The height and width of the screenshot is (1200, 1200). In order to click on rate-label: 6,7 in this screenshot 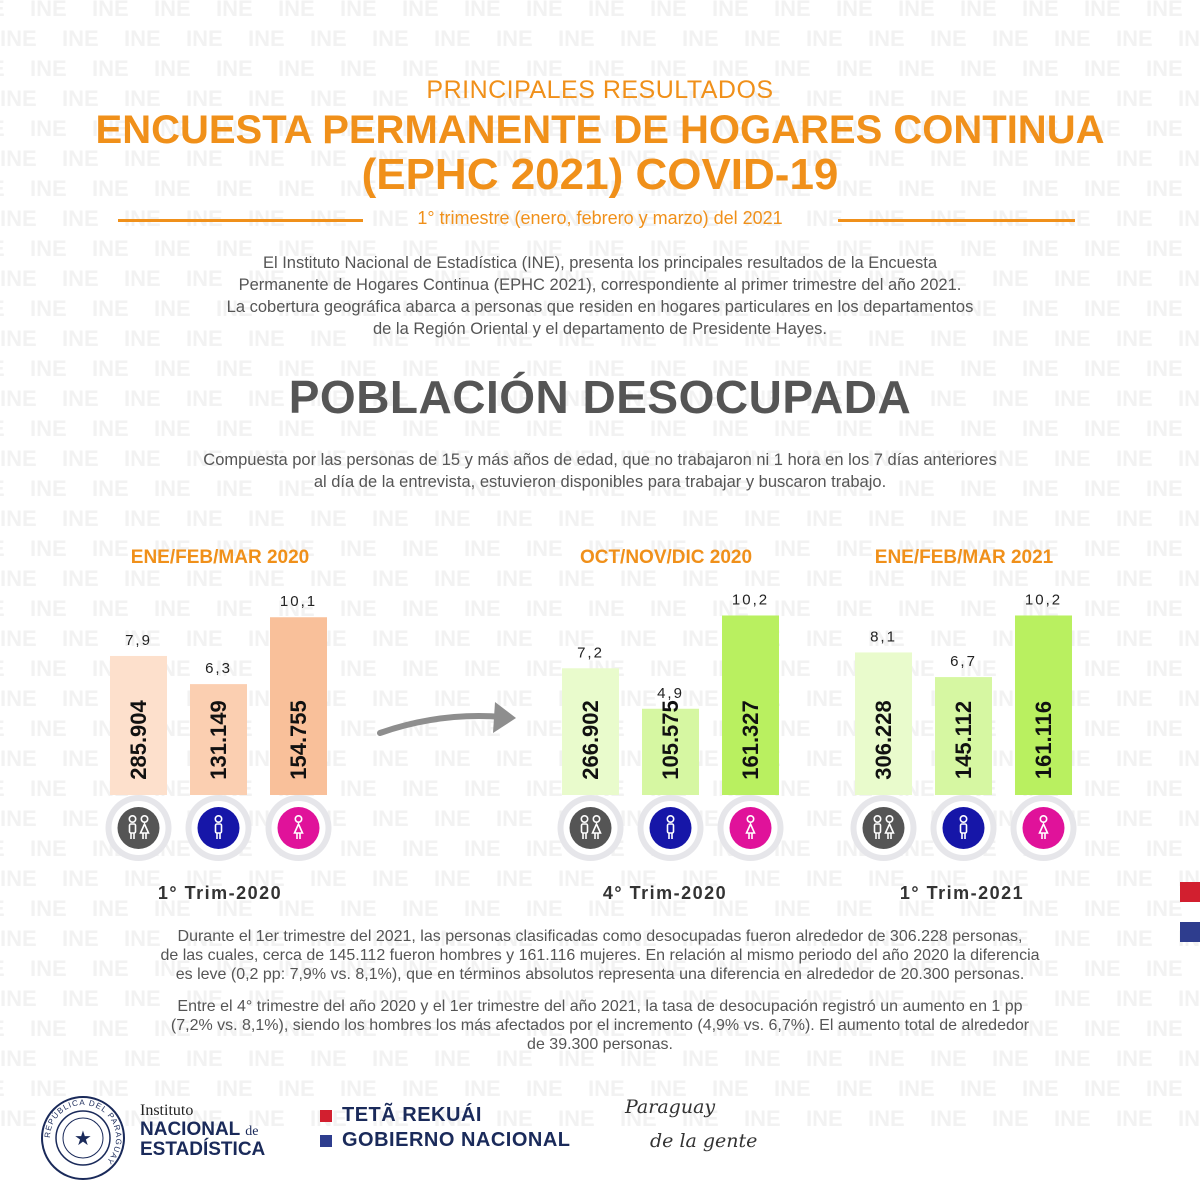, I will do `click(963, 661)`.